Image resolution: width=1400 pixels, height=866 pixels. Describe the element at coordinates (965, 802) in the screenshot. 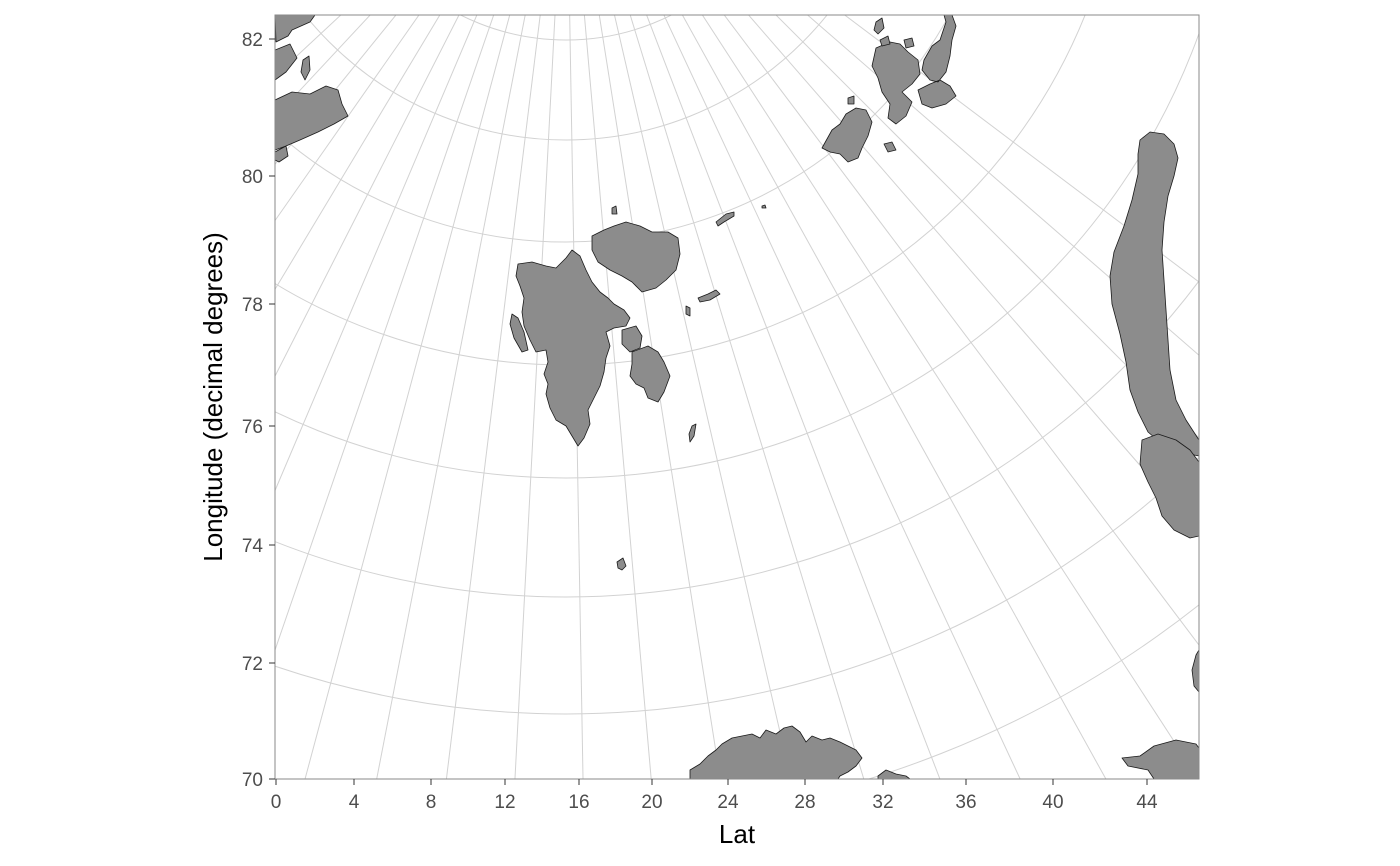

I see `x-tick-label: 36` at that location.